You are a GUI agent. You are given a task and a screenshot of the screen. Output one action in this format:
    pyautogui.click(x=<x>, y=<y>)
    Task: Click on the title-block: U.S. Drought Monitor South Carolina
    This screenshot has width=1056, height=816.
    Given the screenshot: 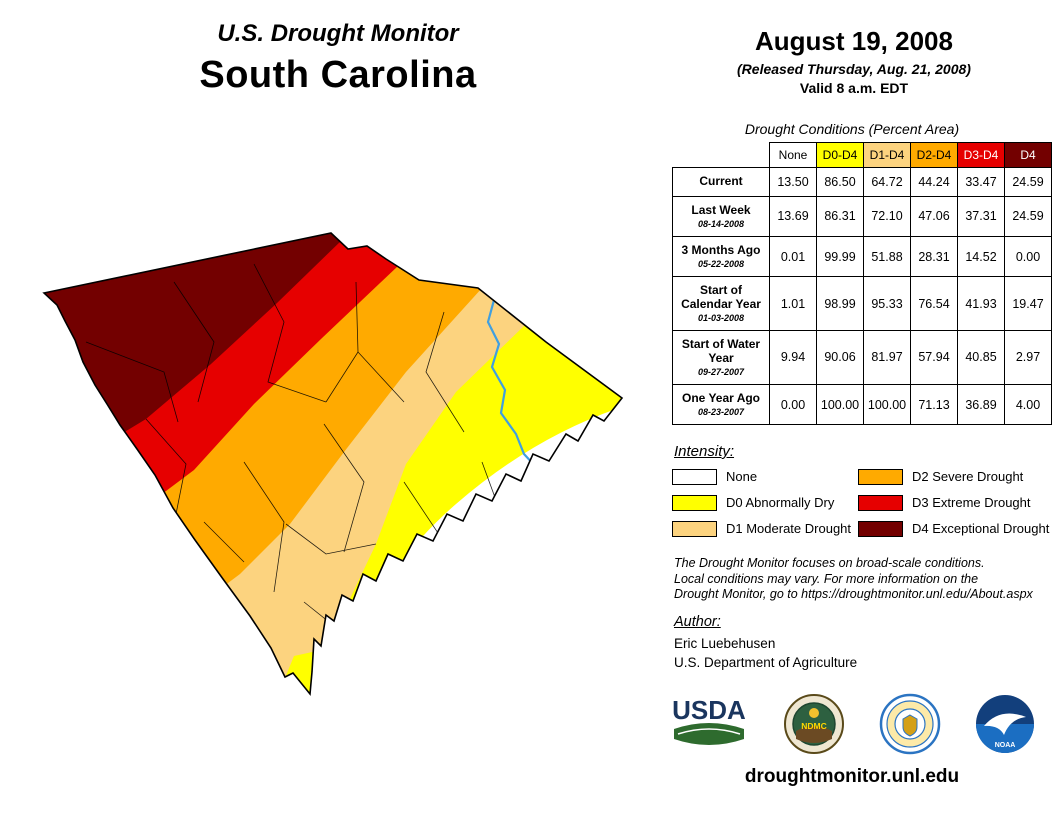 What is the action you would take?
    pyautogui.click(x=338, y=58)
    